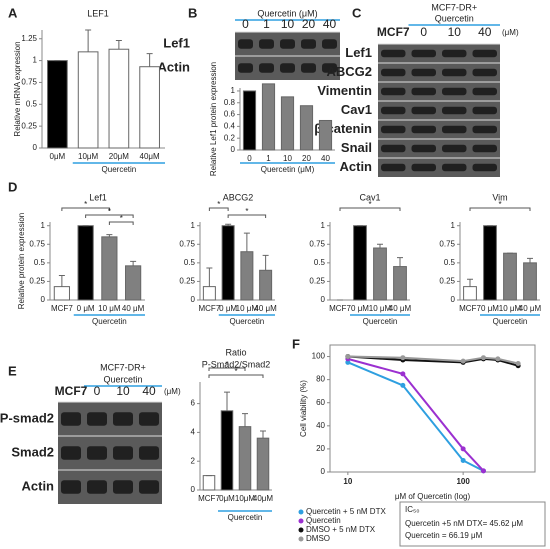  Describe the element at coordinates (98, 197) in the screenshot. I see `chart-title: Lef1` at that location.